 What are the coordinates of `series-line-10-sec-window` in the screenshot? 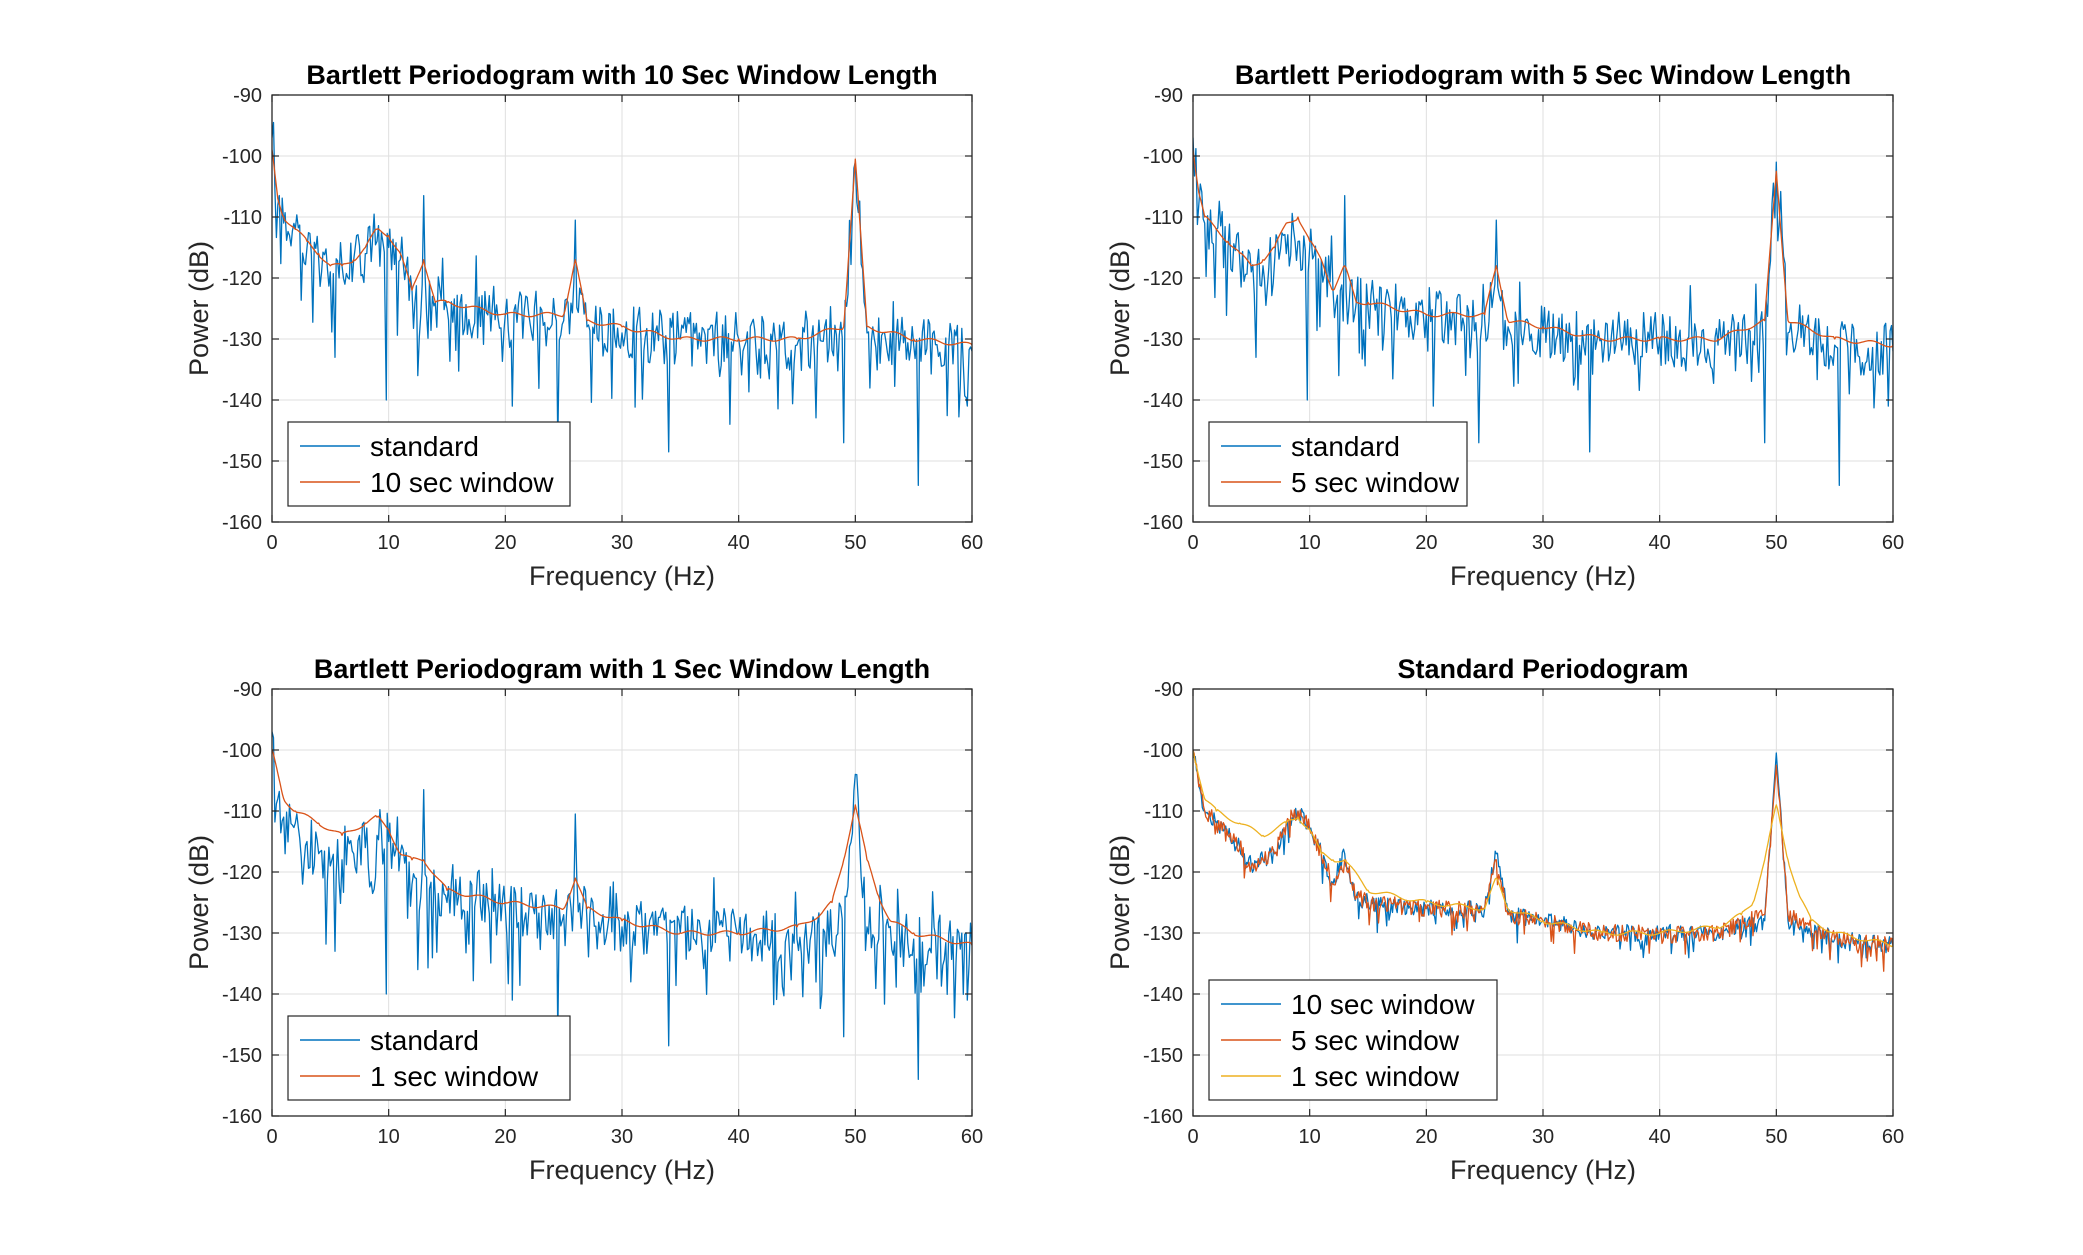 It's located at (622, 247).